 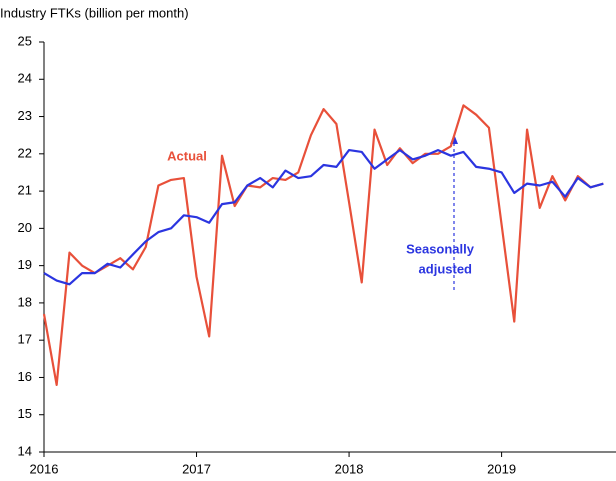 I want to click on series-label: Actual, so click(x=187, y=155).